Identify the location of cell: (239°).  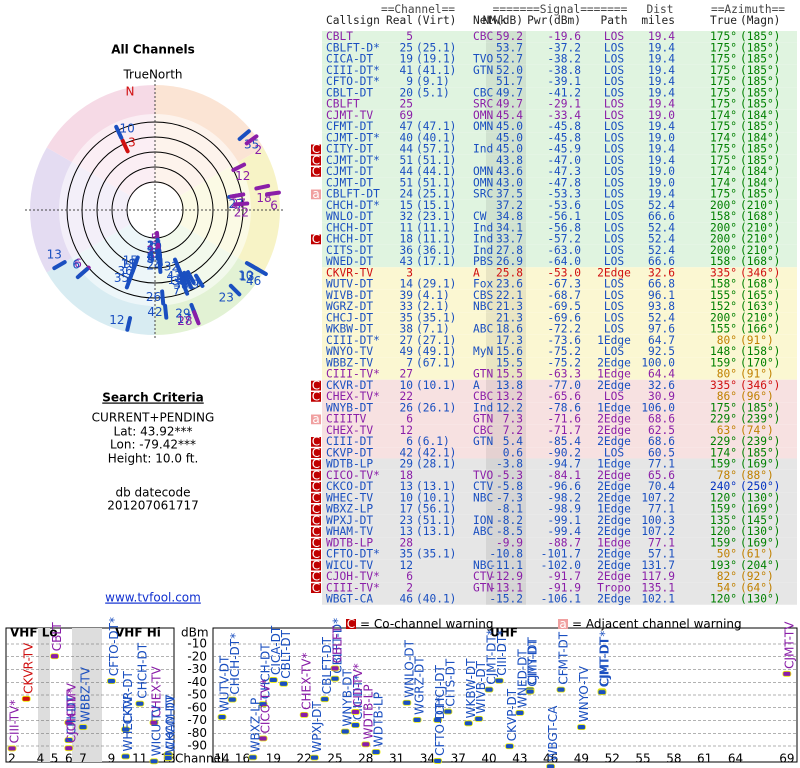
(760, 419).